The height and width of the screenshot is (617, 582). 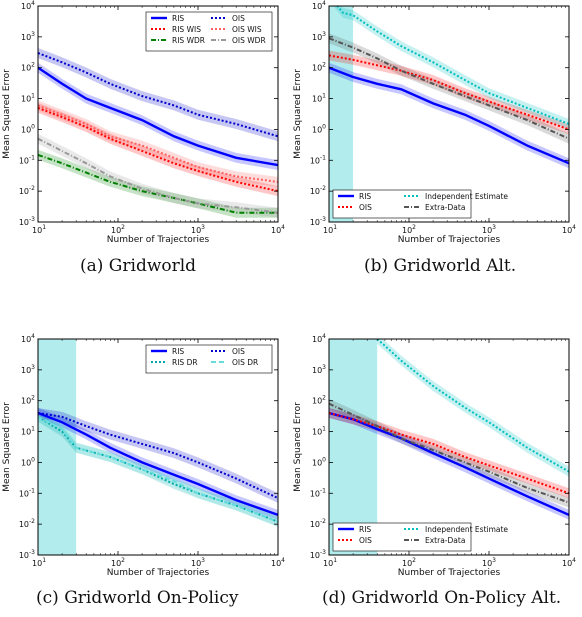 I want to click on caption-d: (d) Gridworld On-Policy Alt., so click(x=442, y=598).